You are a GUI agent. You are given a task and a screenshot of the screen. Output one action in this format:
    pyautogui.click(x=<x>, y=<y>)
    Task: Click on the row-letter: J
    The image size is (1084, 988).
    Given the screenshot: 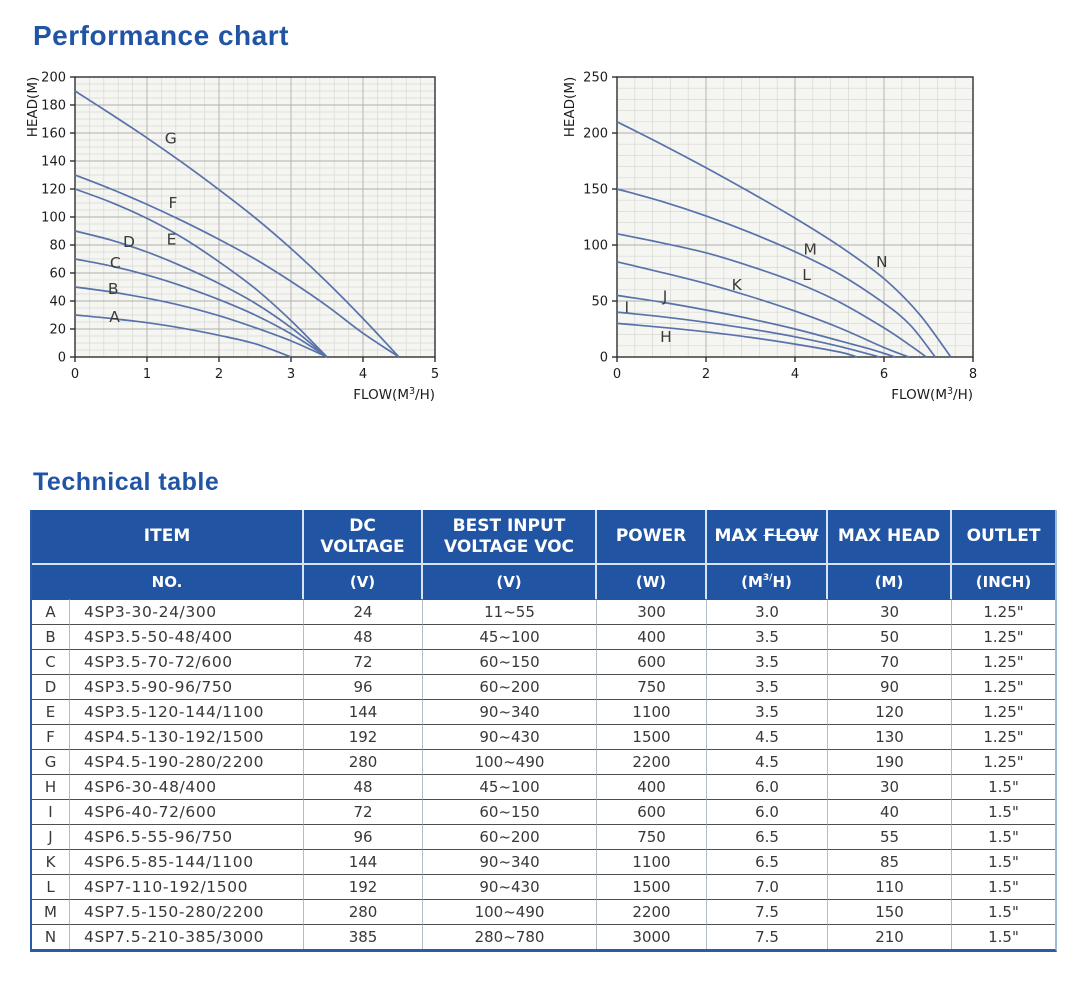 What is the action you would take?
    pyautogui.click(x=51, y=836)
    